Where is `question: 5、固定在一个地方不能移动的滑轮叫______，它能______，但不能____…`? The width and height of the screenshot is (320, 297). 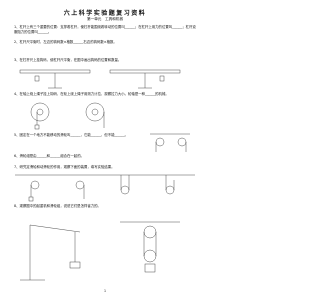 question: 5、固定在一个地方不能移动的滑轮叫______，它能______，但不能____… is located at coordinates (71, 135).